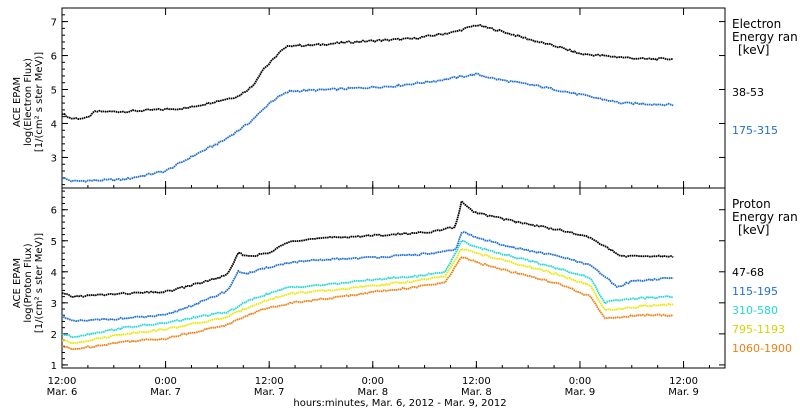 The height and width of the screenshot is (410, 800). Describe the element at coordinates (54, 124) in the screenshot. I see `electron-ytick-label: 4` at that location.